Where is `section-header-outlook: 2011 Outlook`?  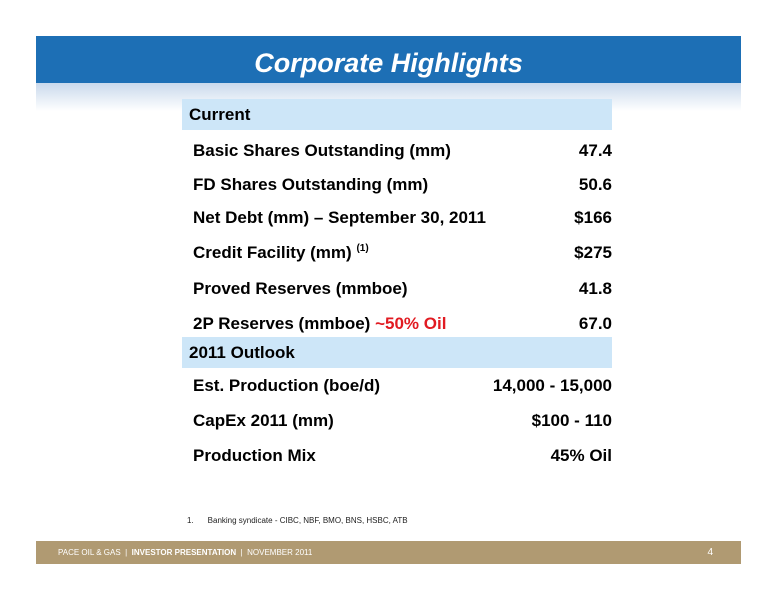 section-header-outlook: 2011 Outlook is located at coordinates (397, 352).